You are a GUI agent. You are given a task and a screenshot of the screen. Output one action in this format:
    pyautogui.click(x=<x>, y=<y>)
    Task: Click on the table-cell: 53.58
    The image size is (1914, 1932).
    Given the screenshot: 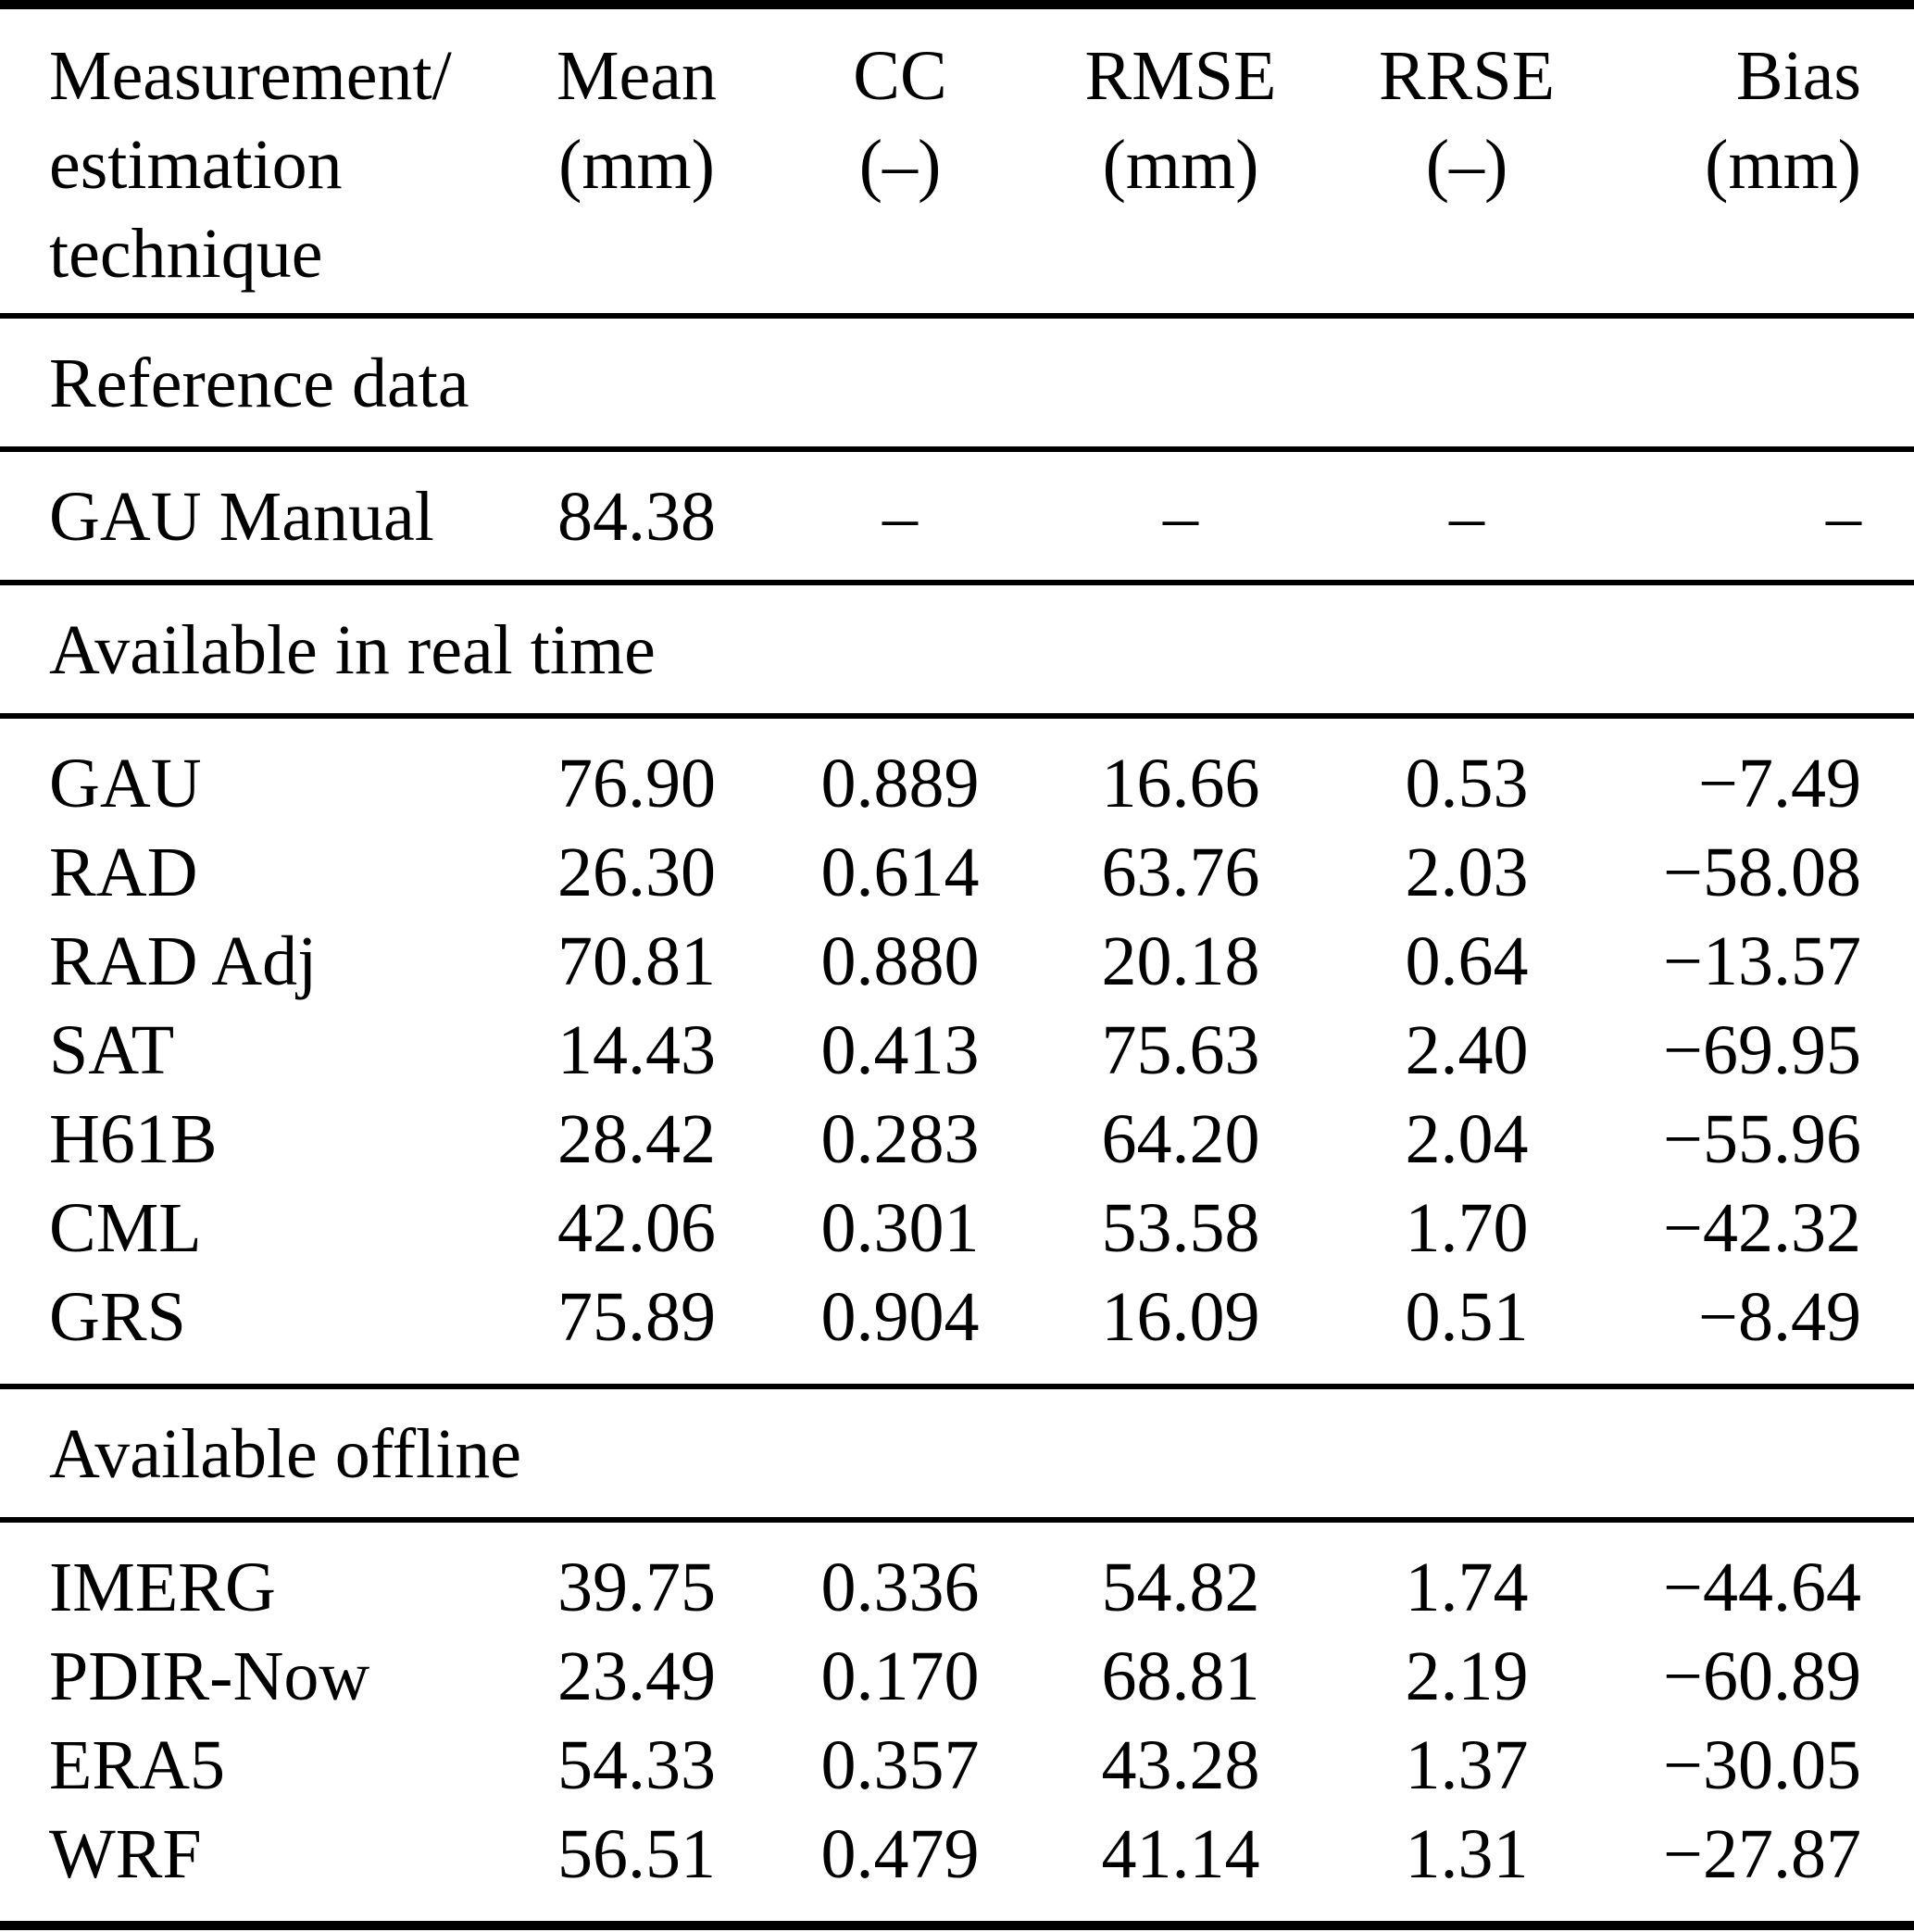 What is the action you would take?
    pyautogui.click(x=1180, y=1228)
    